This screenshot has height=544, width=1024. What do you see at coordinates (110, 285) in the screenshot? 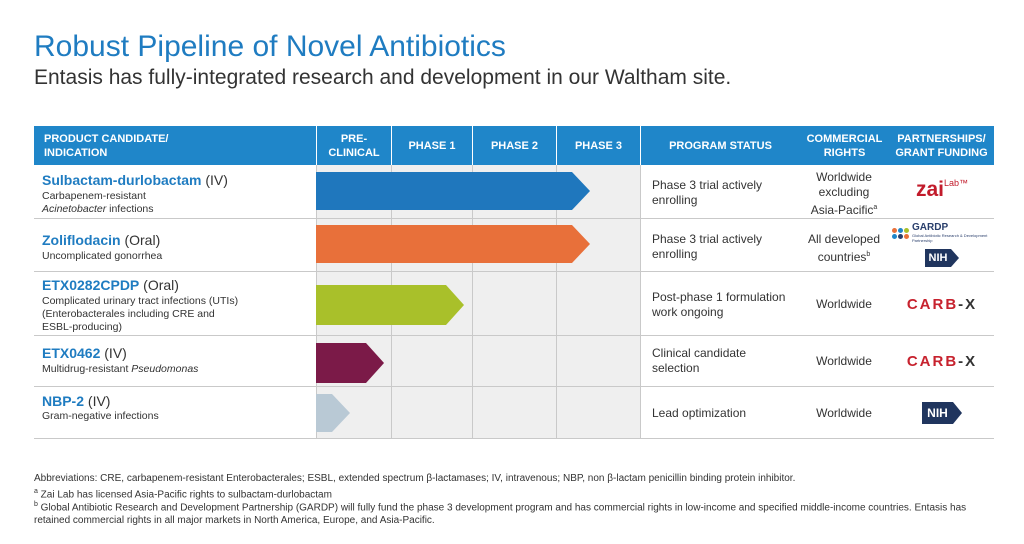
I see `product-name: ETX0282CPDP (Oral)` at bounding box center [110, 285].